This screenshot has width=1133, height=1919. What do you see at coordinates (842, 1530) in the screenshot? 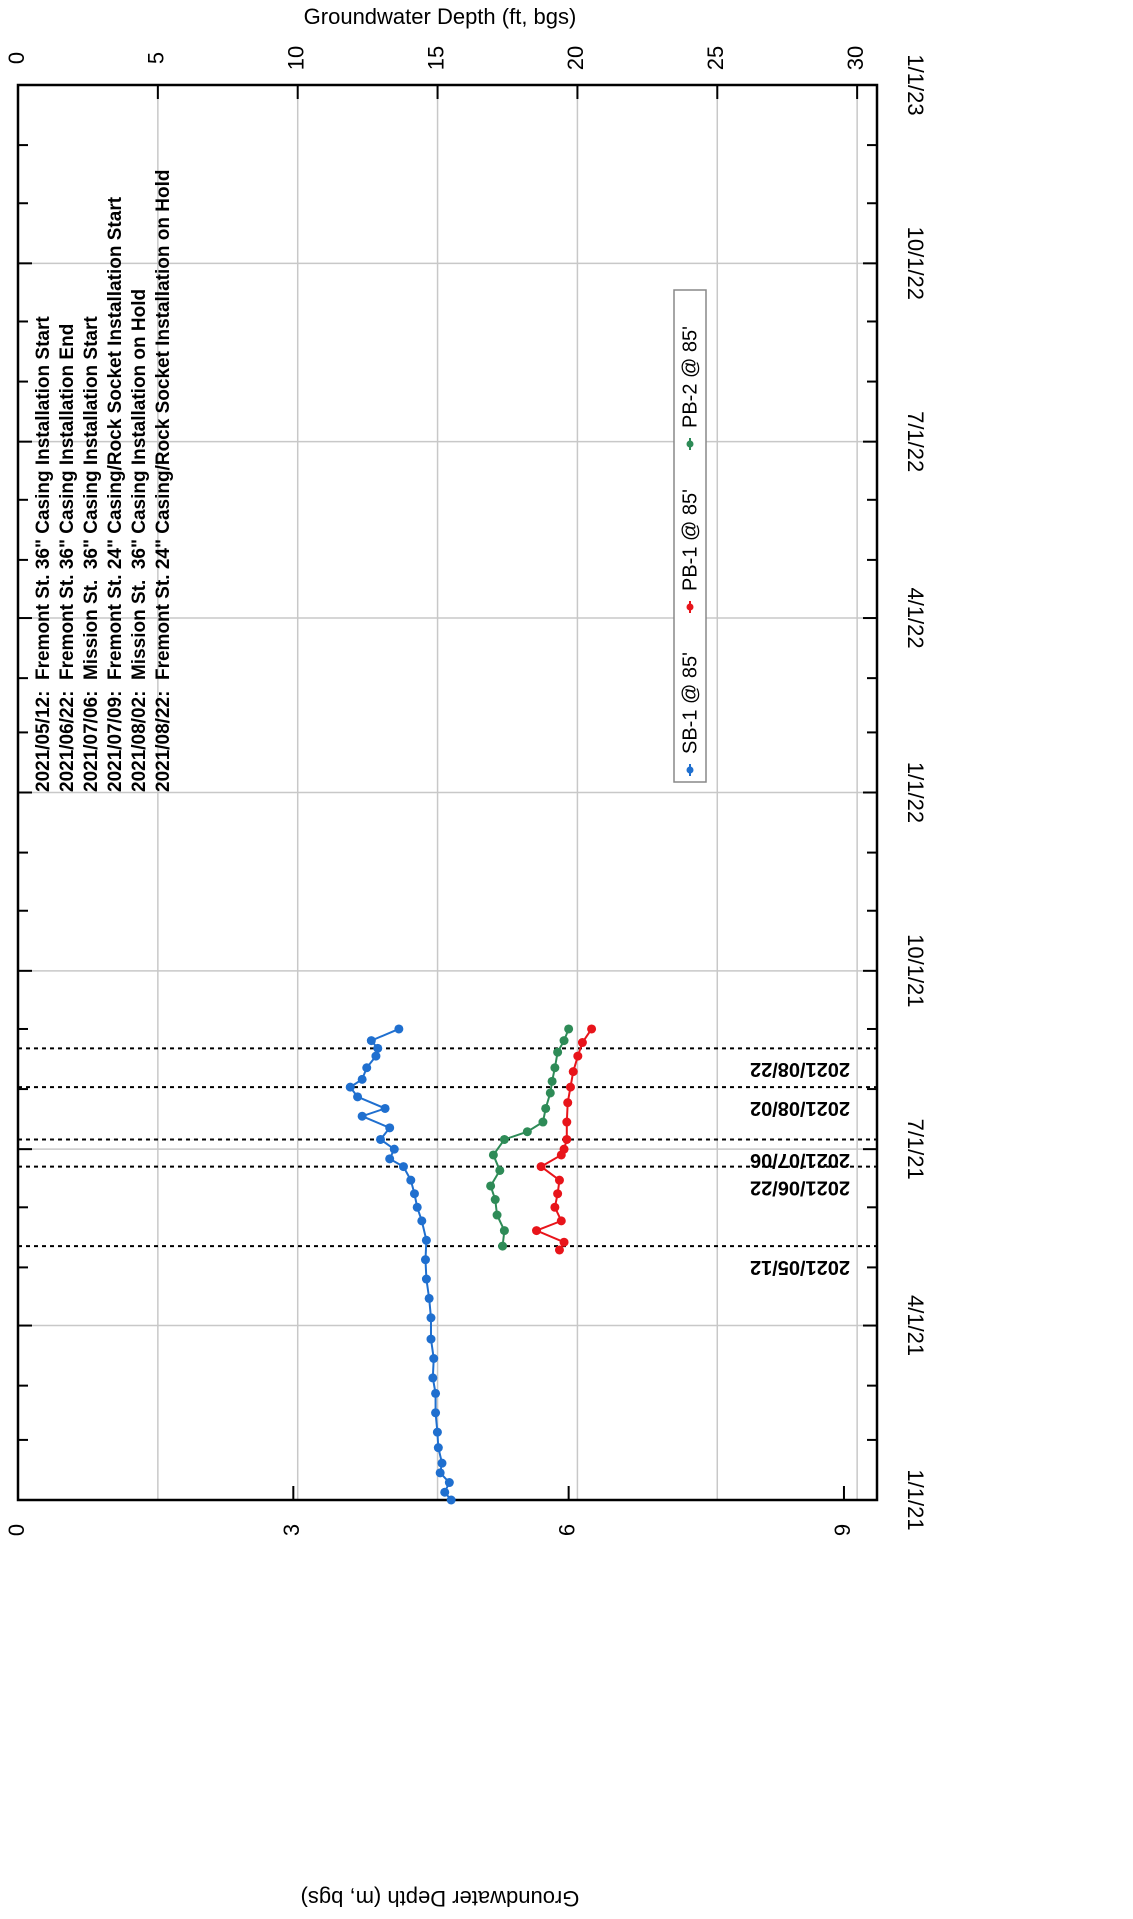
I see `x-tick-label: 9` at bounding box center [842, 1530].